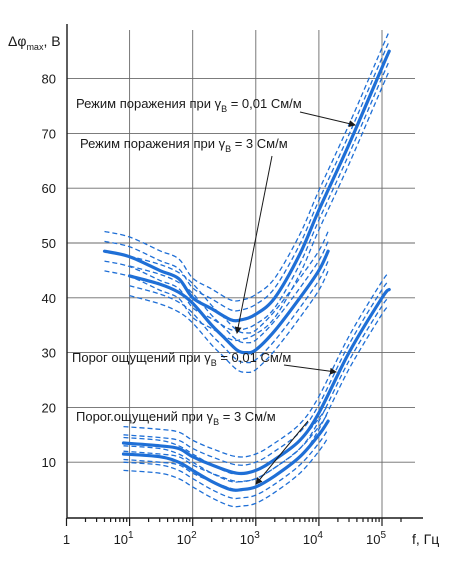 Image resolution: width=450 pixels, height=562 pixels. I want to click on y-tick-label: 80, so click(49, 79).